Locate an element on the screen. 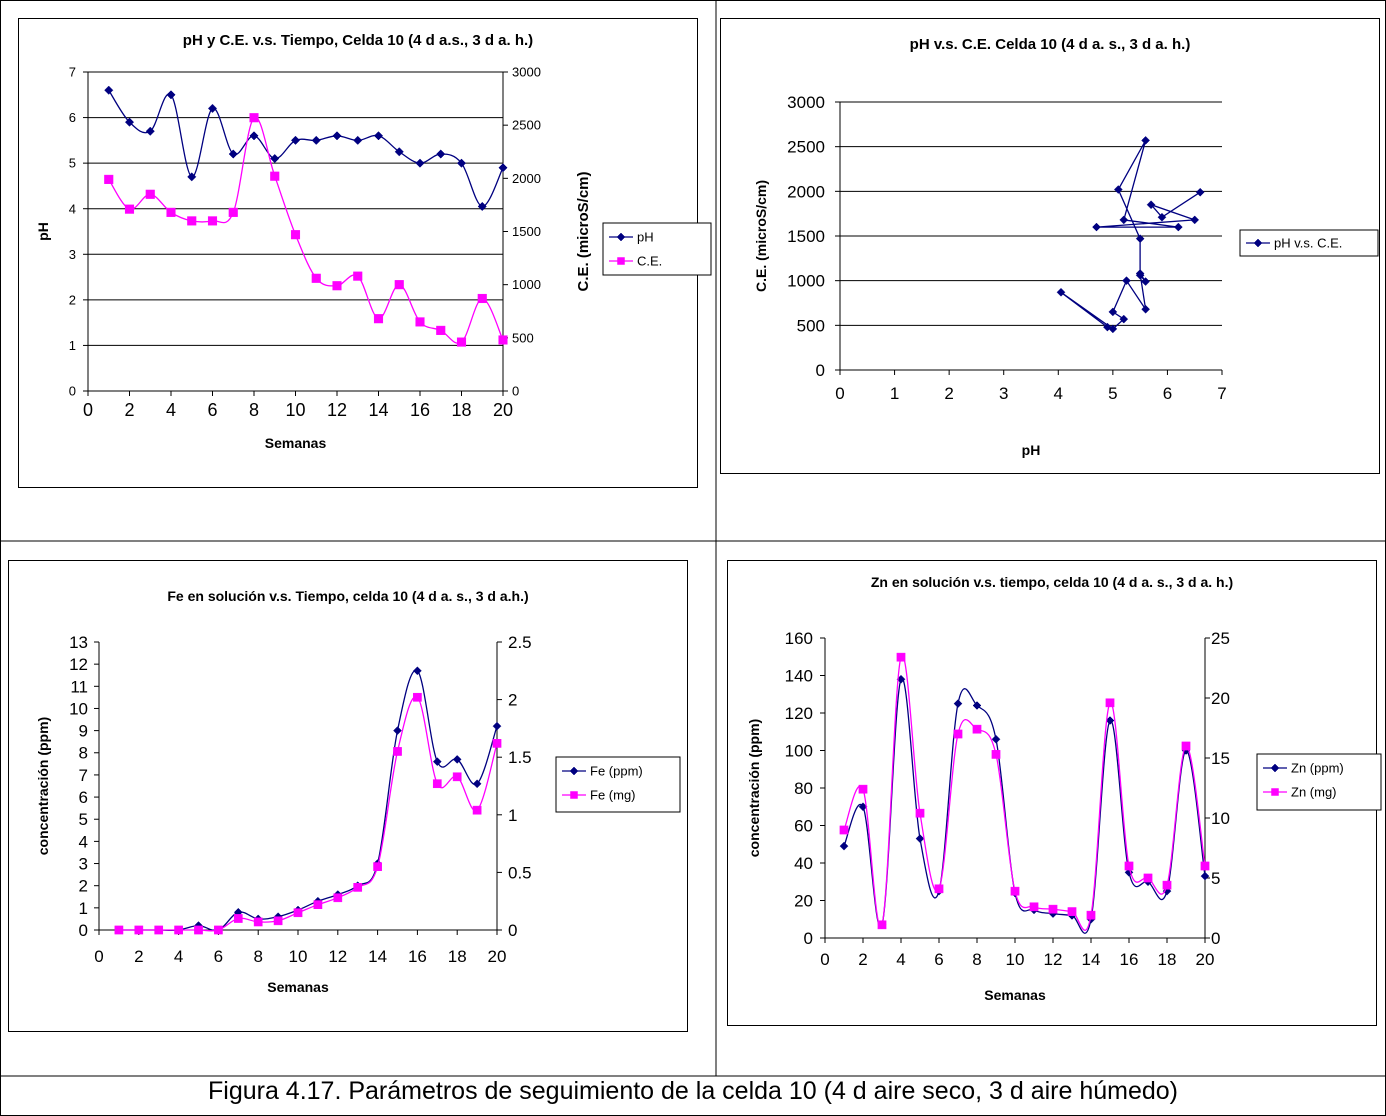 The height and width of the screenshot is (1116, 1386). x-tick-label: 2 is located at coordinates (138, 956).